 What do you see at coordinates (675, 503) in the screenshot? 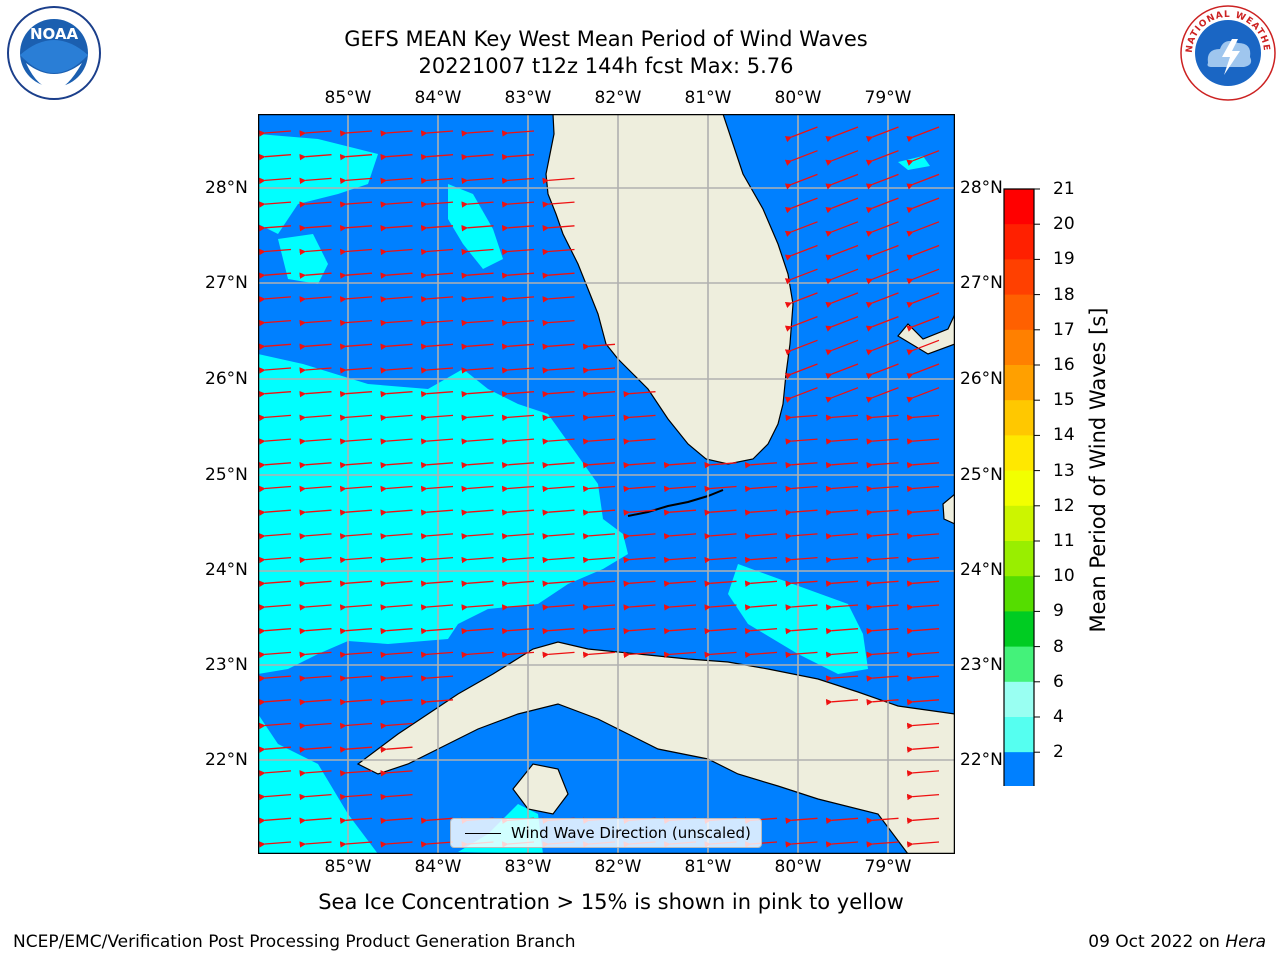
I see `florida-keys` at bounding box center [675, 503].